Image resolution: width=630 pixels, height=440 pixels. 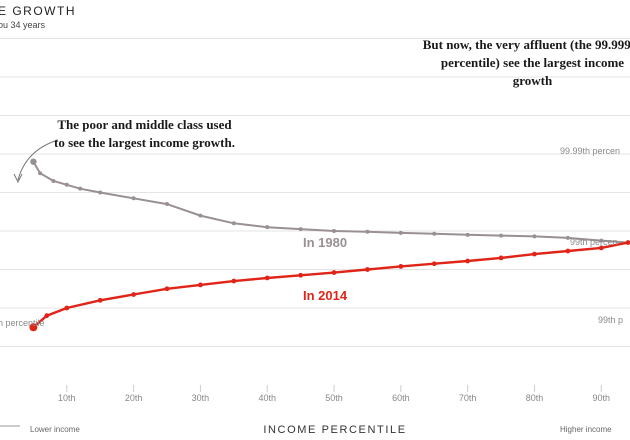 I want to click on right-label-99th-p: 99th p, so click(x=611, y=320).